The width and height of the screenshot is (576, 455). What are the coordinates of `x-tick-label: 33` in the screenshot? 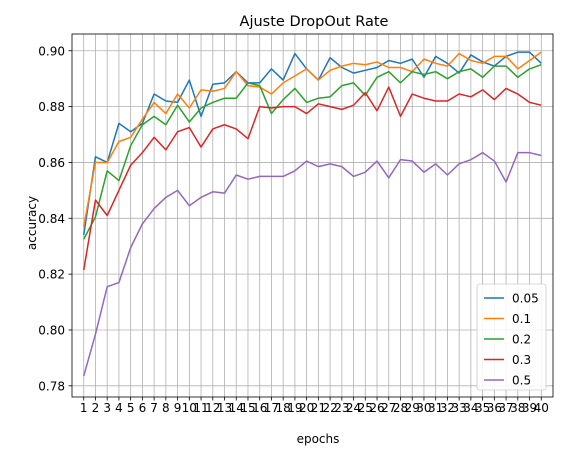 It's located at (459, 408).